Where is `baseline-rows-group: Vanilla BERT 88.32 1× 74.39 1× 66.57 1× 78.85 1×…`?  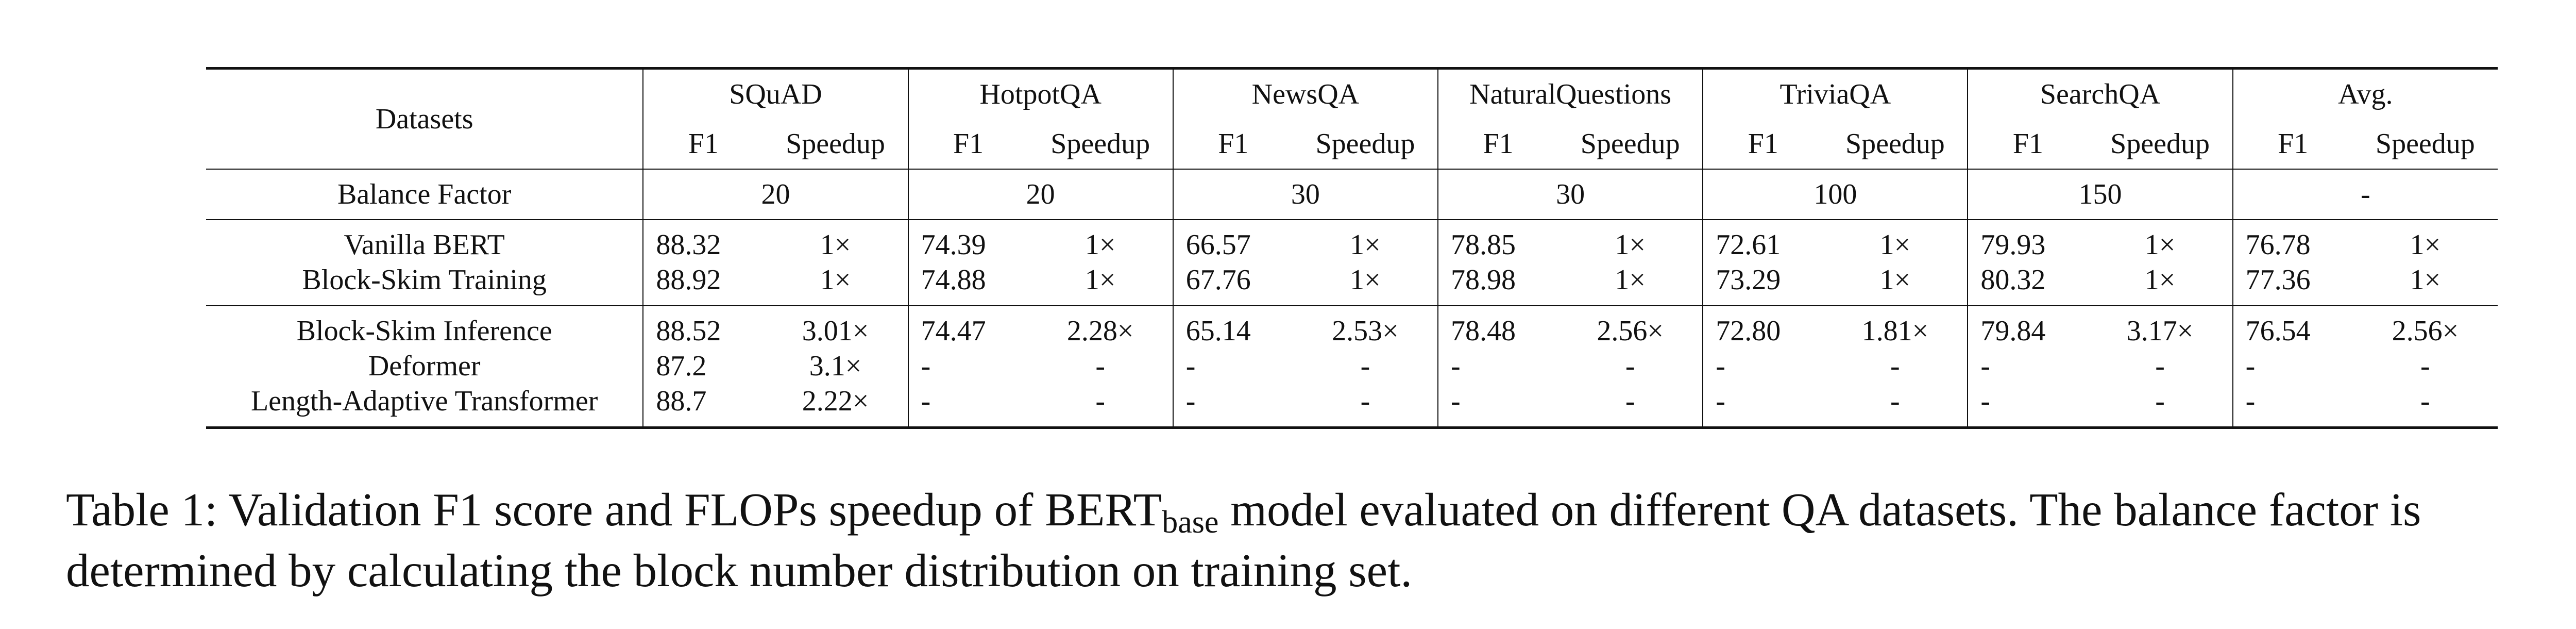 baseline-rows-group: Vanilla BERT 88.32 1× 74.39 1× 66.57 1× 78.85 1×… is located at coordinates (1352, 263).